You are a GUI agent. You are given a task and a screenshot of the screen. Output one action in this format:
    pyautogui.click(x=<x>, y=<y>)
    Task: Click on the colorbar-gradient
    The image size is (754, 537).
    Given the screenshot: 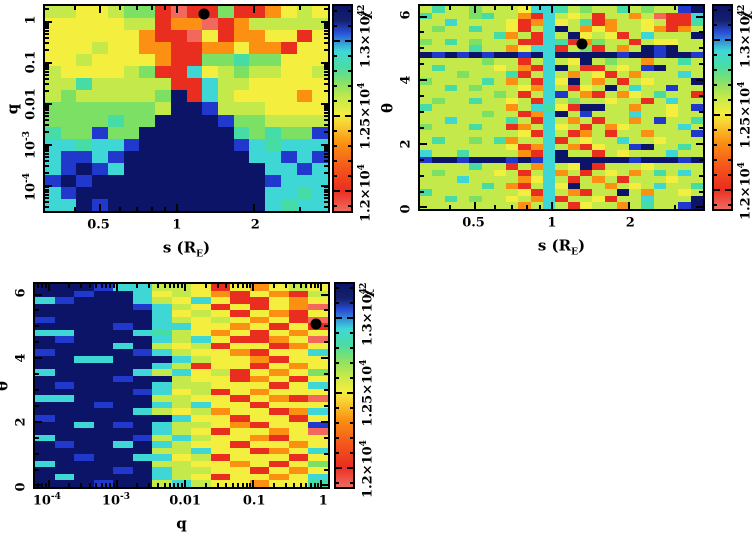 What is the action you would take?
    pyautogui.click(x=344, y=385)
    